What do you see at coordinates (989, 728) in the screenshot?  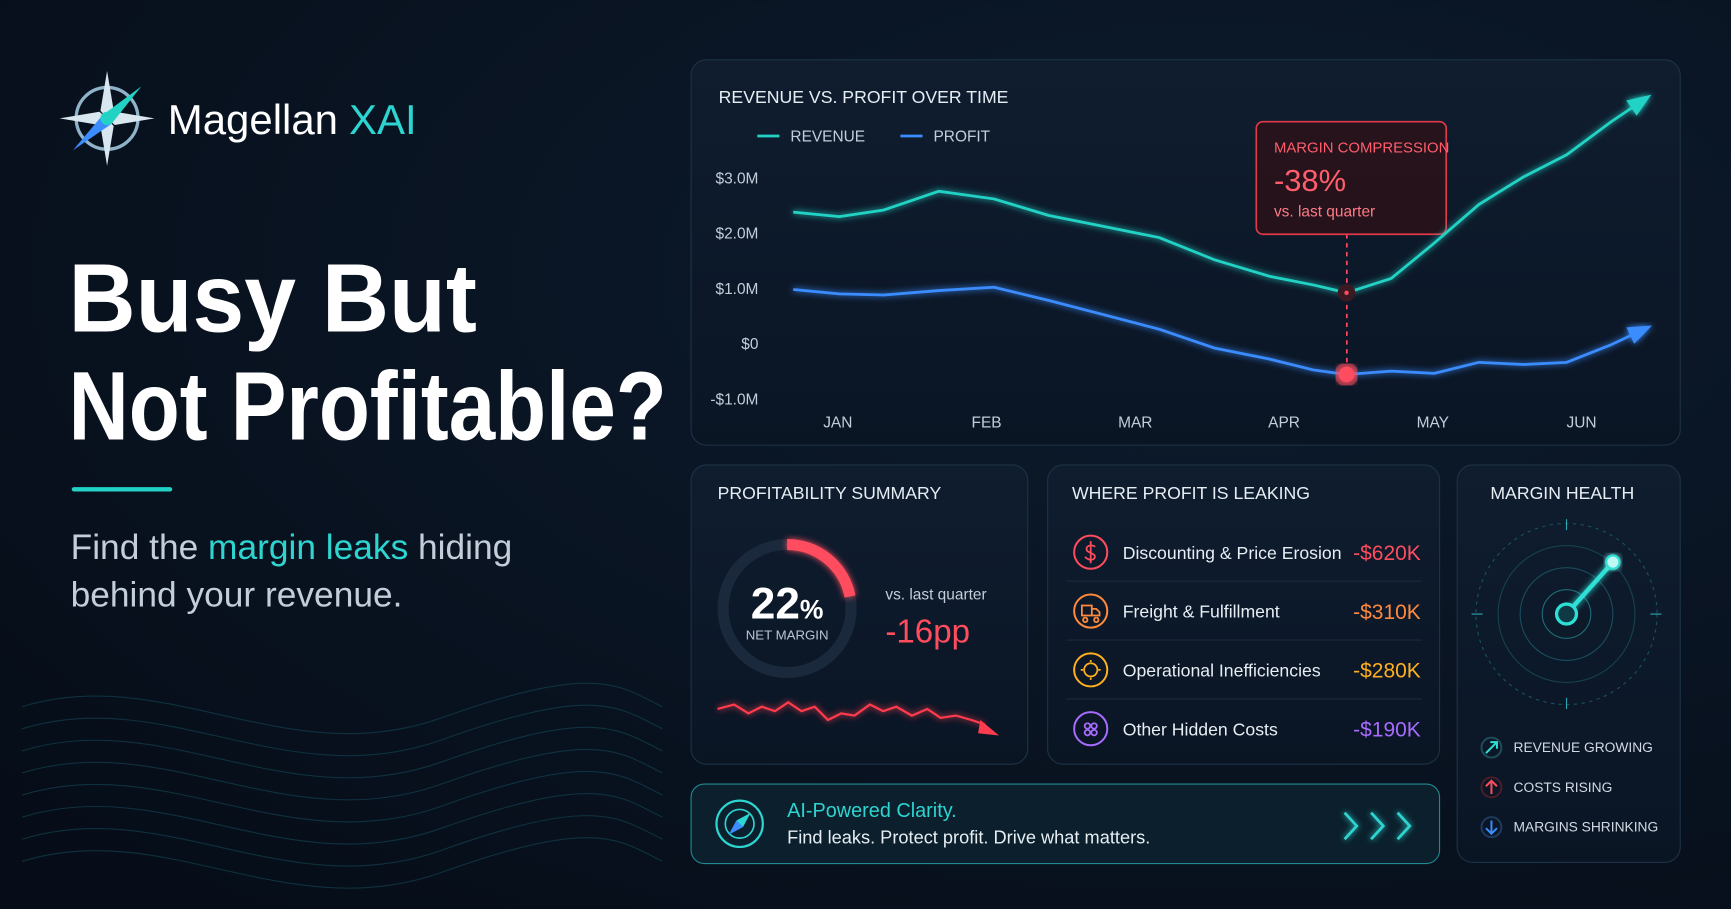 I see `sparkline-arrow` at bounding box center [989, 728].